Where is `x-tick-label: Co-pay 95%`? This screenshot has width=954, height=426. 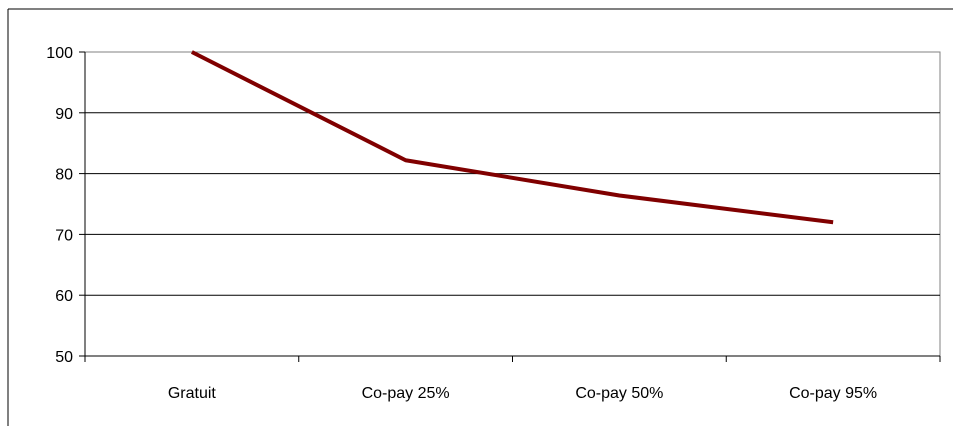
x-tick-label: Co-pay 95% is located at coordinates (833, 393).